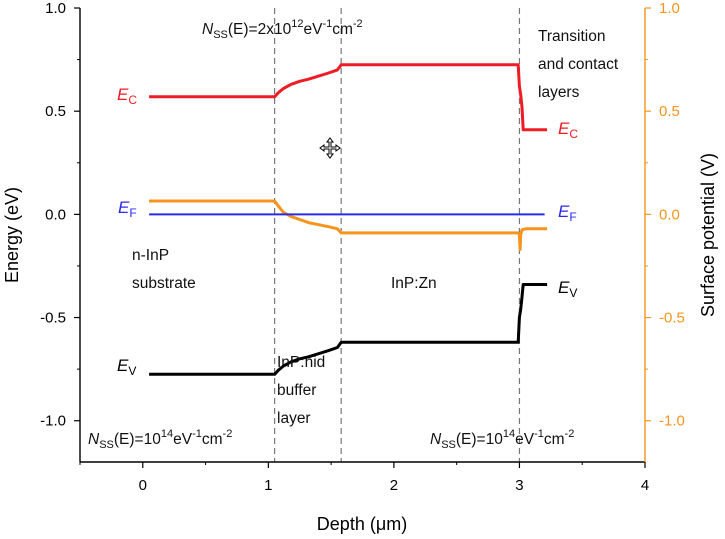  I want to click on ef-label-right: EF, so click(567, 213).